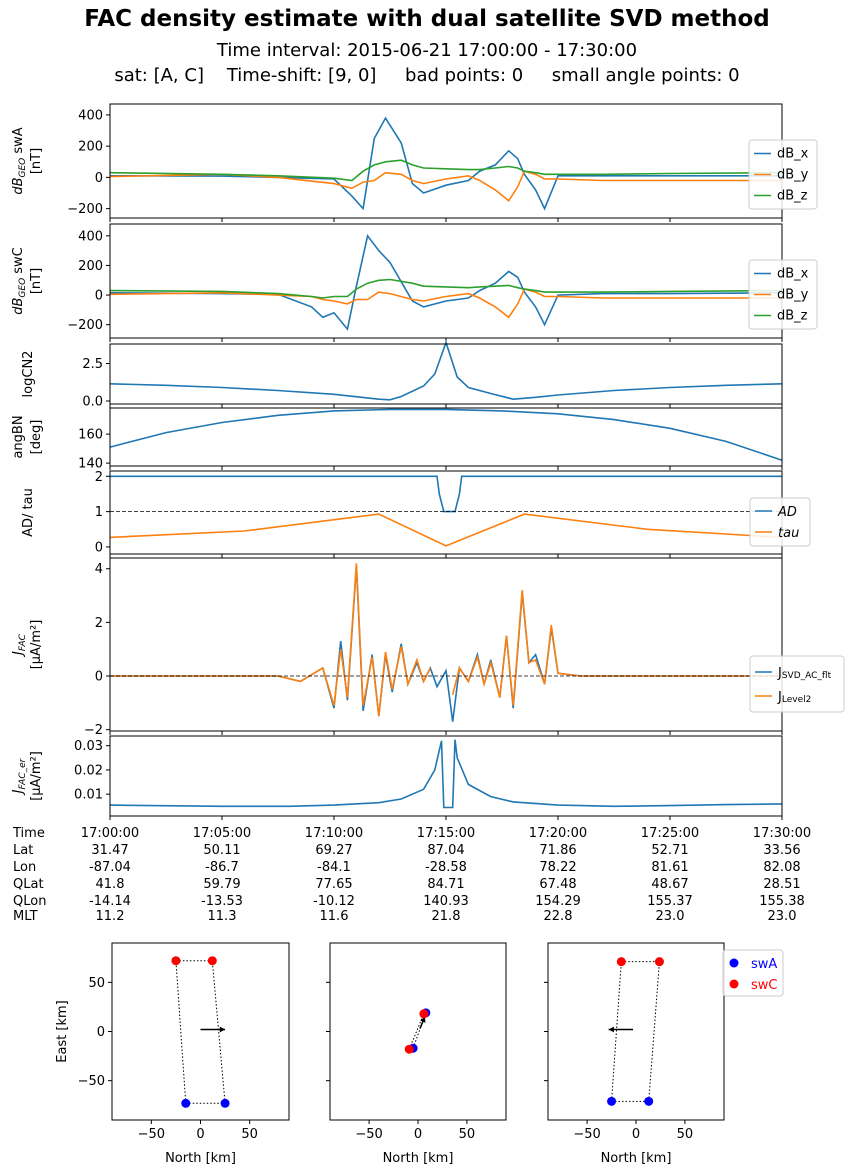 Image resolution: width=854 pixels, height=1173 pixels. What do you see at coordinates (90, 435) in the screenshot?
I see `ytick-label-angBN-1: 160` at bounding box center [90, 435].